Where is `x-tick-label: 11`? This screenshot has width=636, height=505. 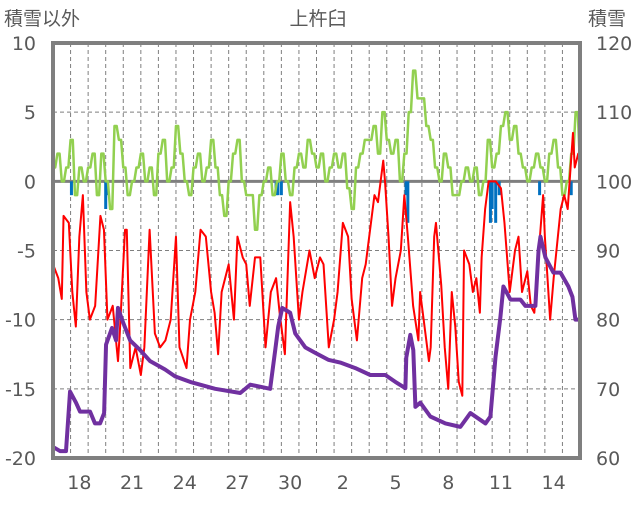 x-tick-label: 11 is located at coordinates (501, 483).